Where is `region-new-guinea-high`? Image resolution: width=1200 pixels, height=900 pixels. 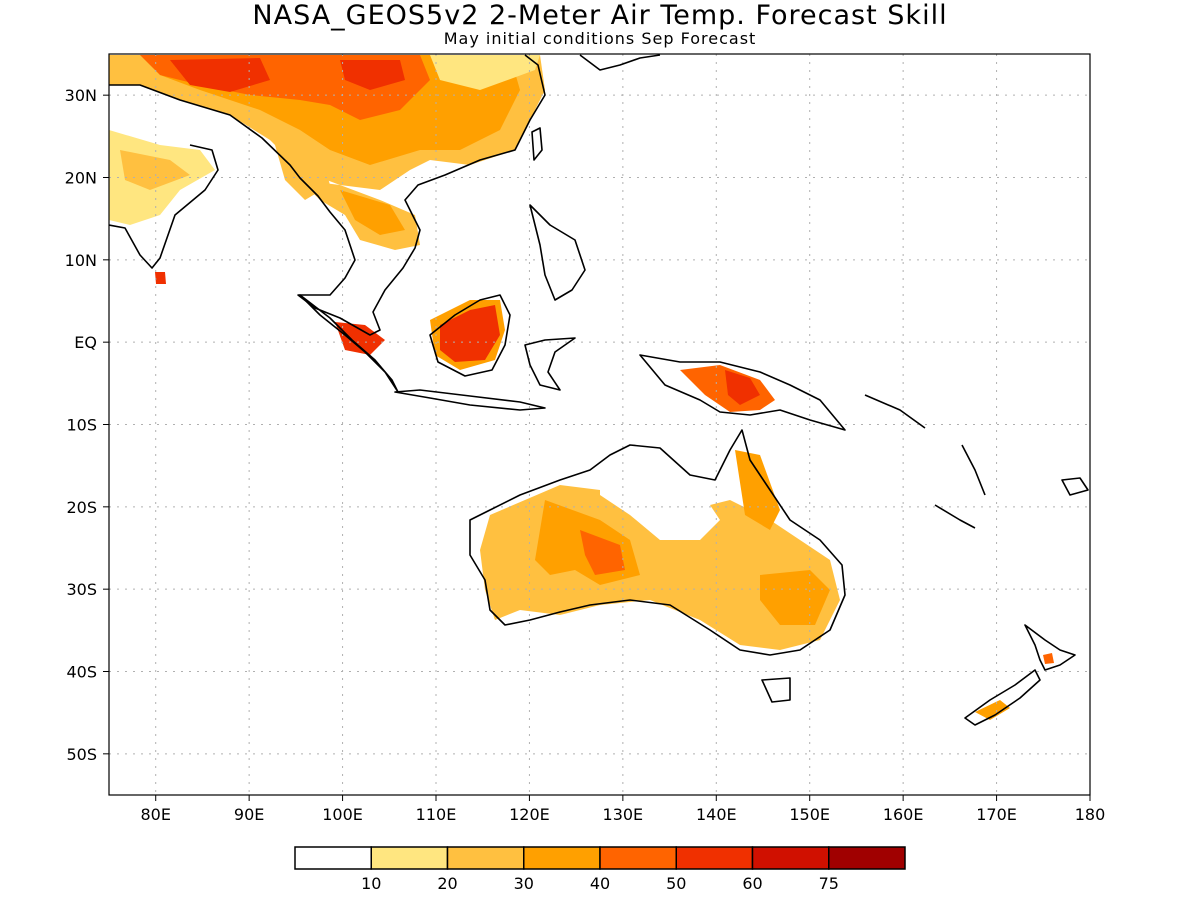
region-new-guinea-high is located at coordinates (742, 387).